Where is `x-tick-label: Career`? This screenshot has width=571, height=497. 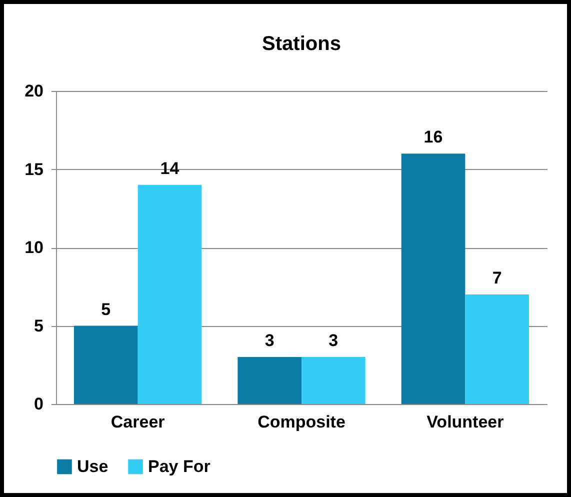
x-tick-label: Career is located at coordinates (138, 422).